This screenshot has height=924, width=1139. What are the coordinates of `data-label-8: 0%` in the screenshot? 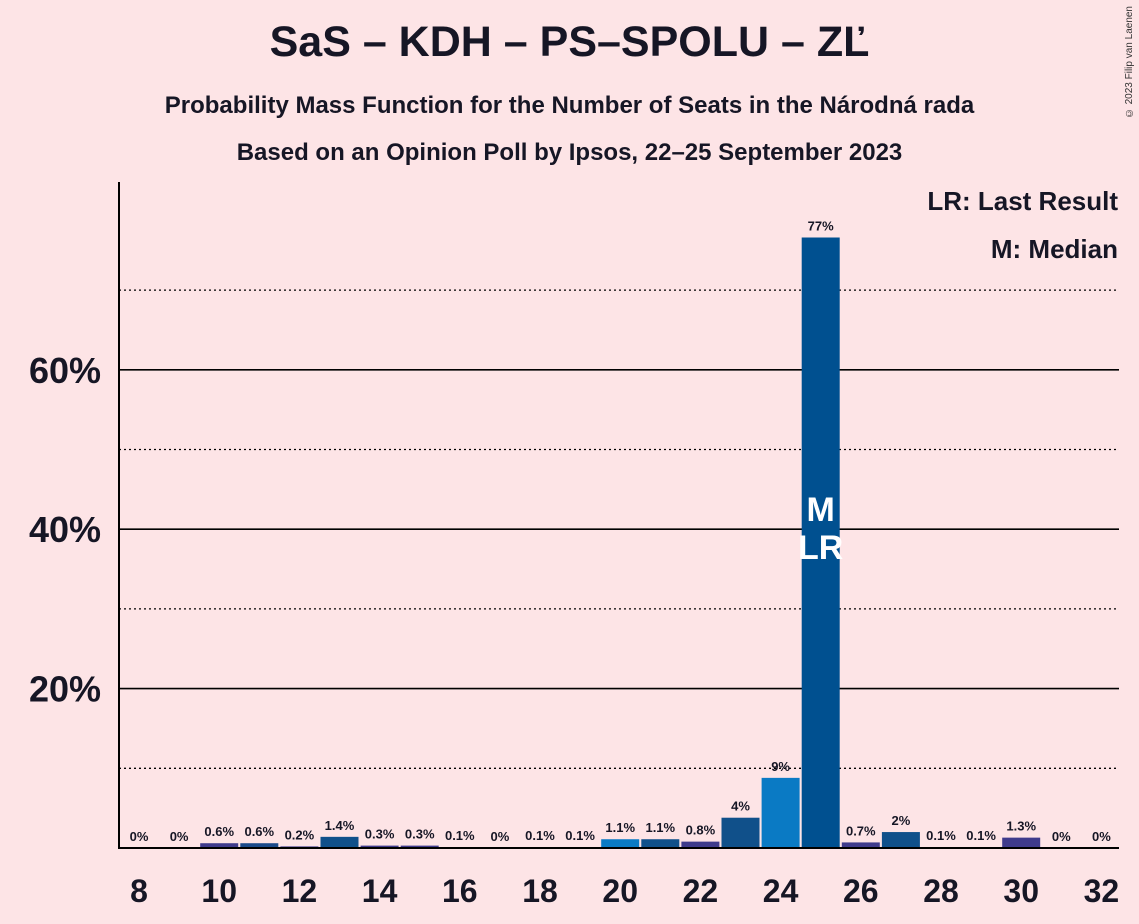 It's located at (139, 836).